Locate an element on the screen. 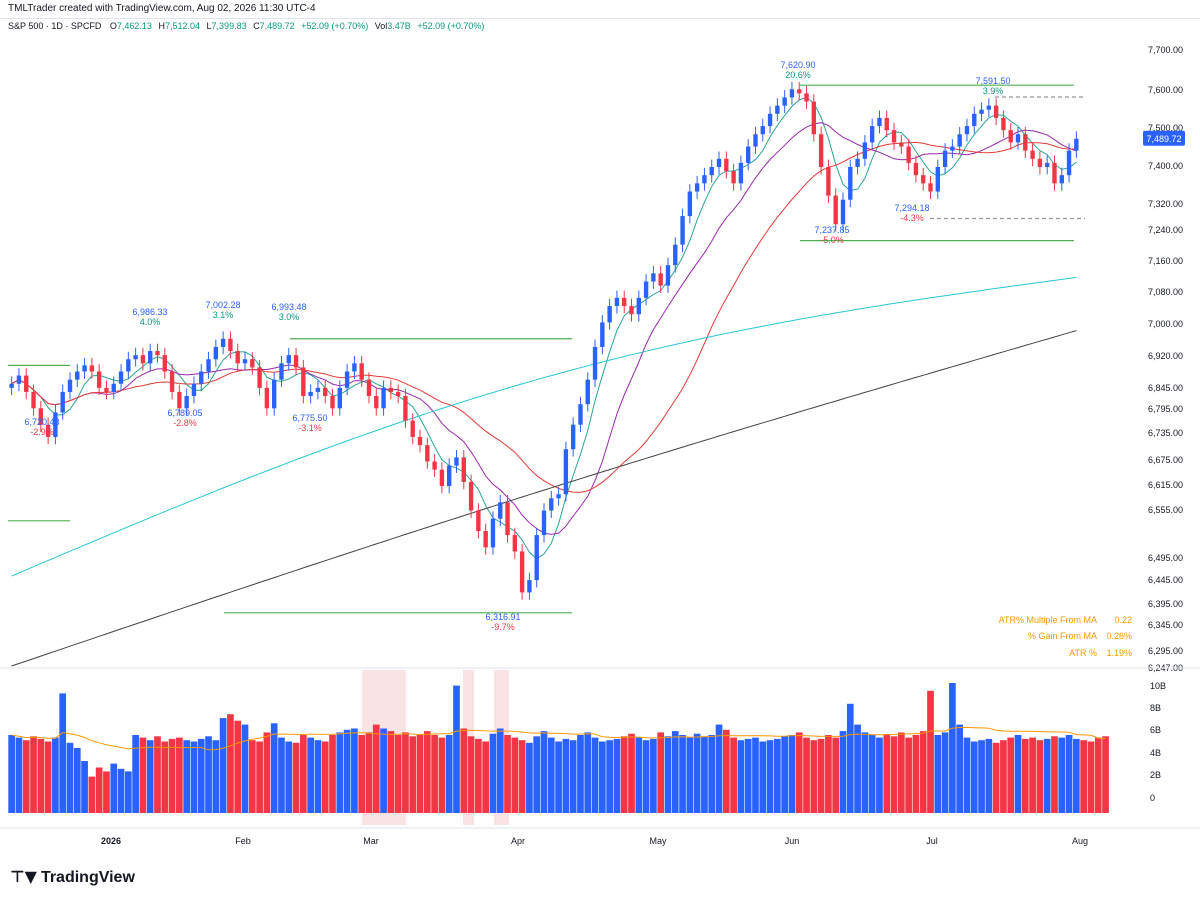 This screenshot has height=897, width=1200. volume-tick-label: 4B is located at coordinates (1155, 753).